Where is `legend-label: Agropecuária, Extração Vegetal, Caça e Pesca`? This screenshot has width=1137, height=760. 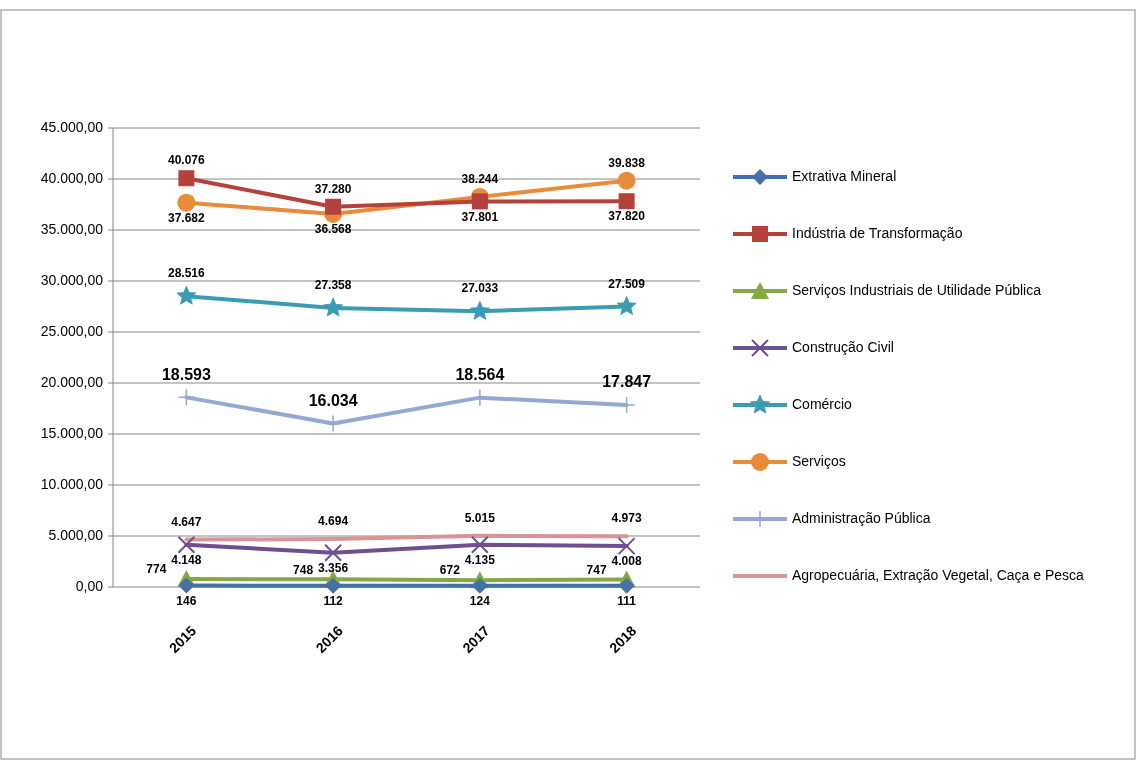
legend-label: Agropecuária, Extração Vegetal, Caça e Pesca is located at coordinates (938, 574).